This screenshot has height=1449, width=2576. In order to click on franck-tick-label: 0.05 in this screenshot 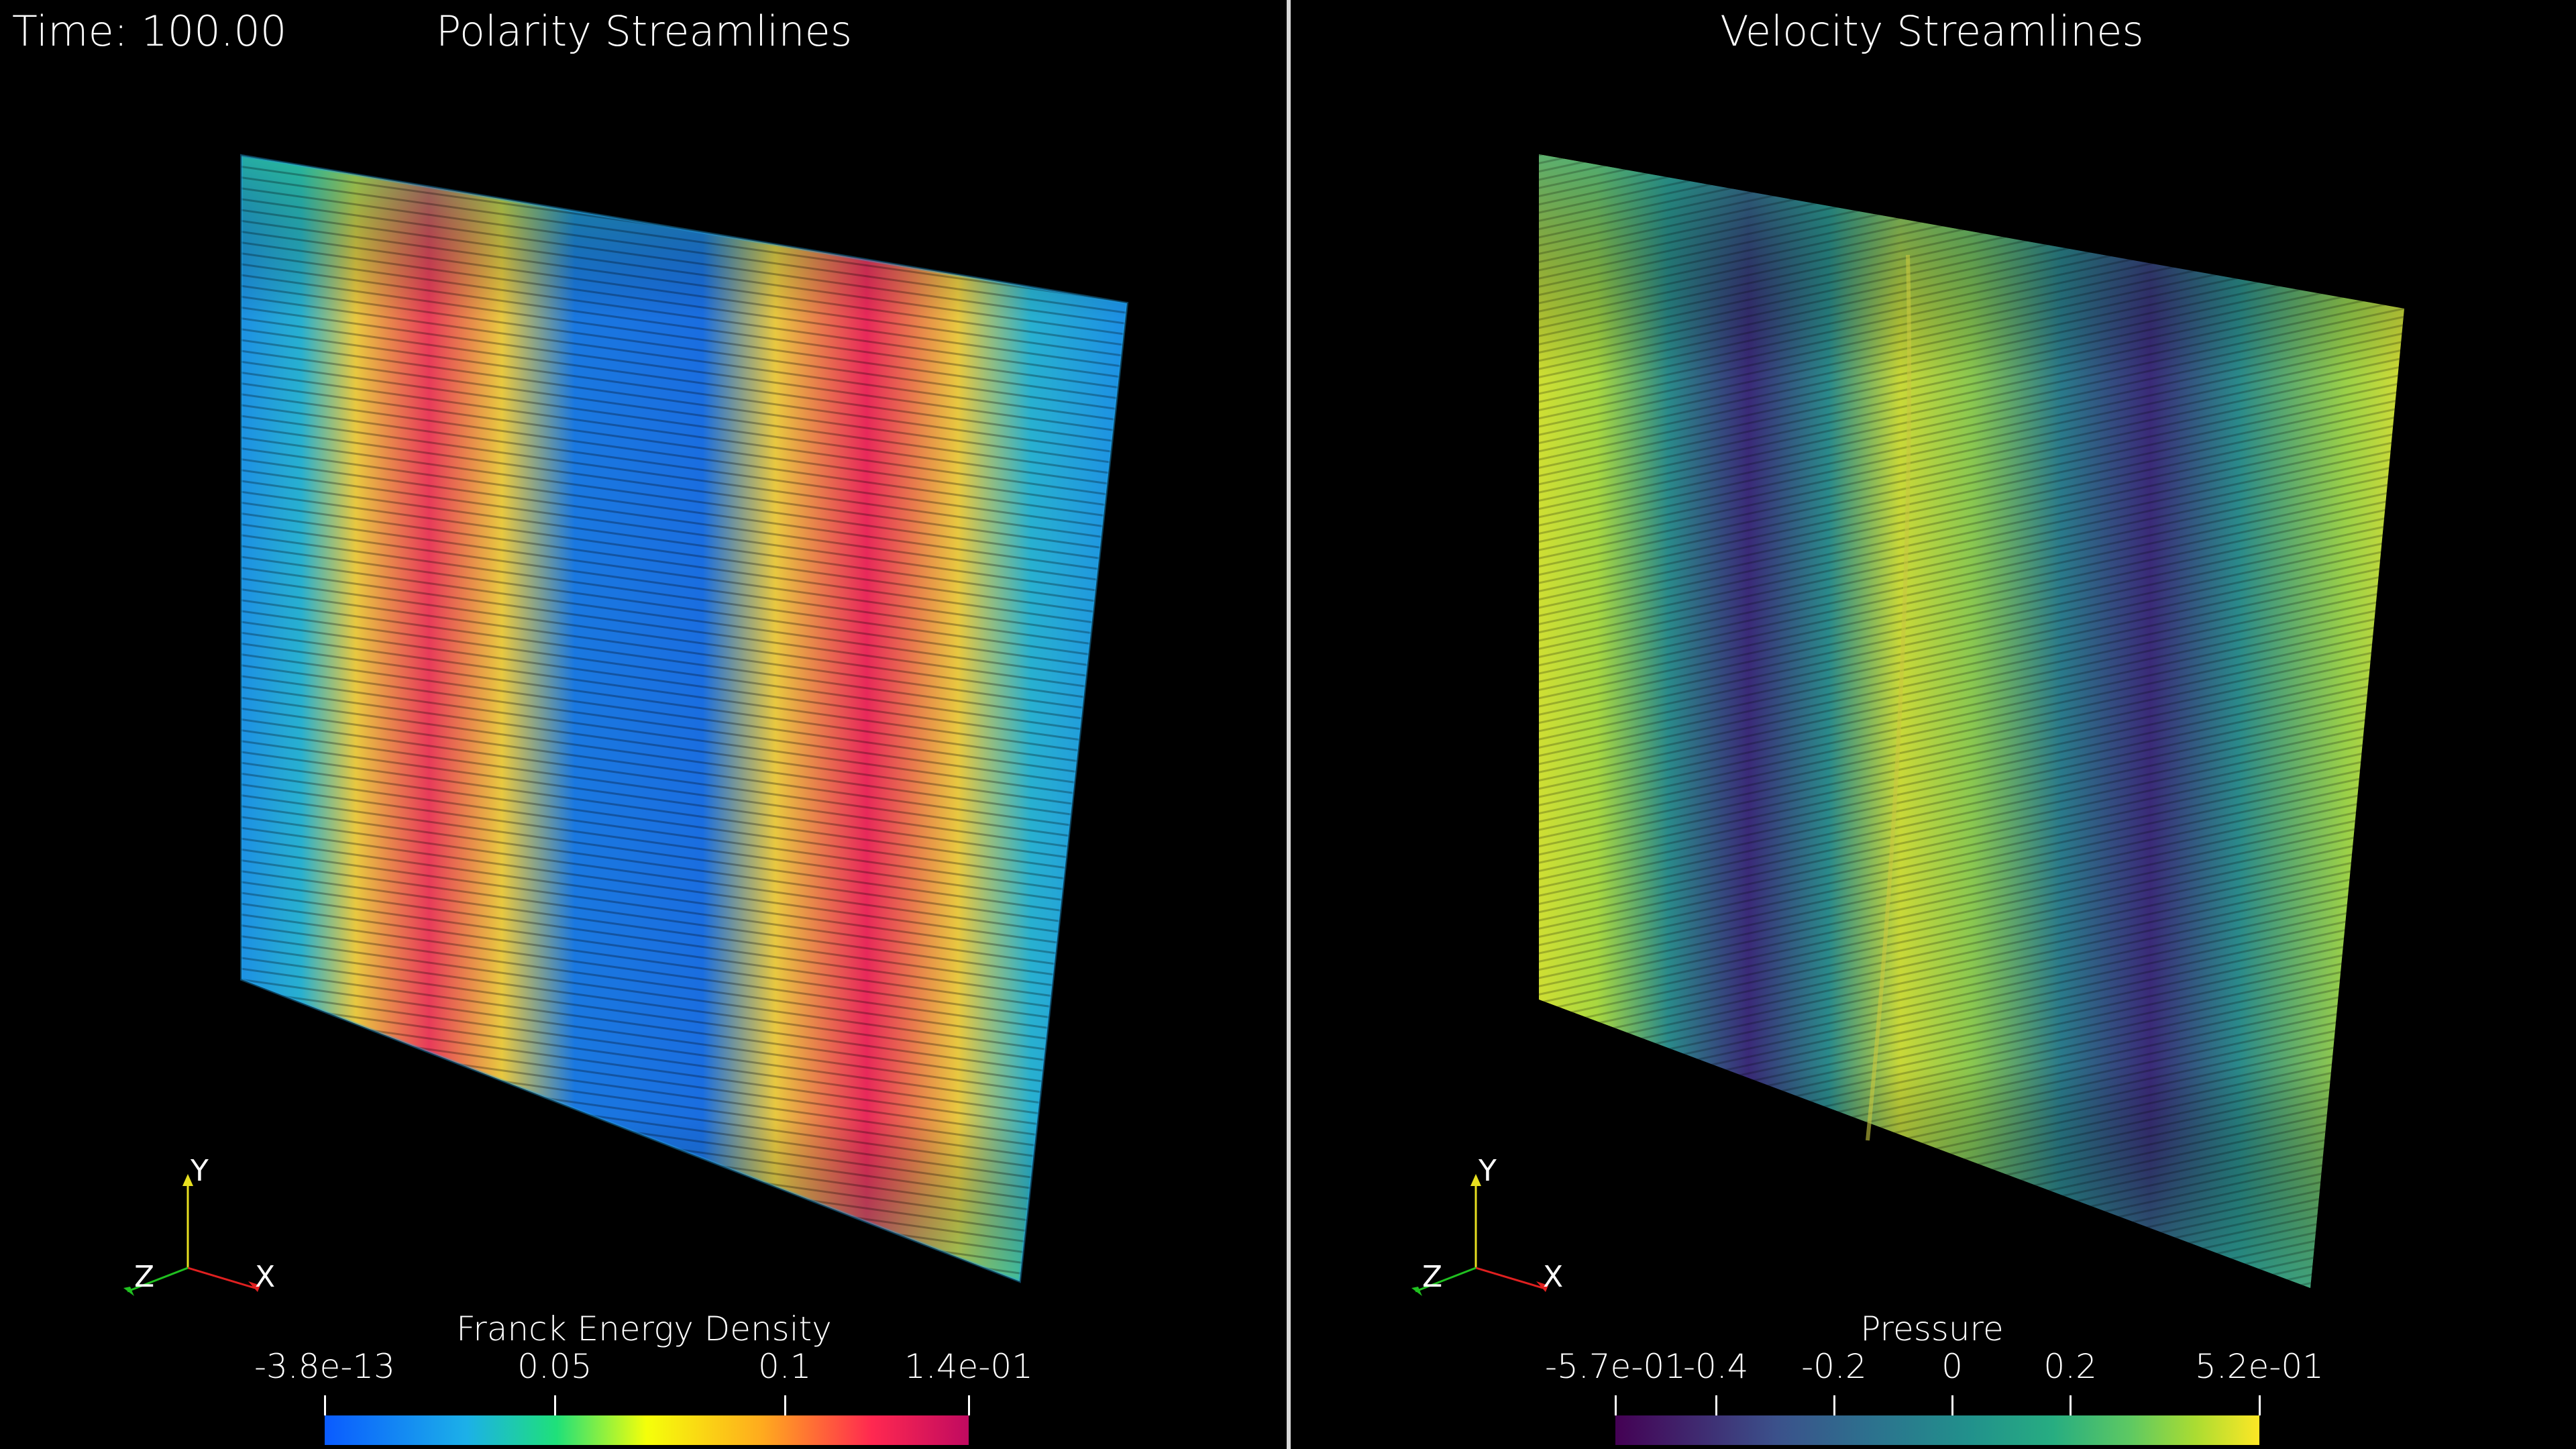, I will do `click(554, 1366)`.